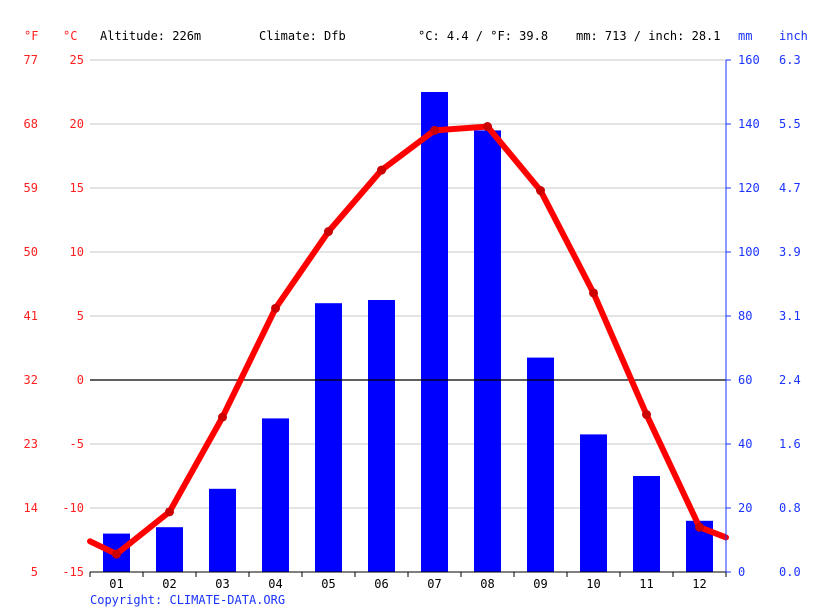 The width and height of the screenshot is (815, 611). I want to click on month-tick-label: 07, so click(434, 584).